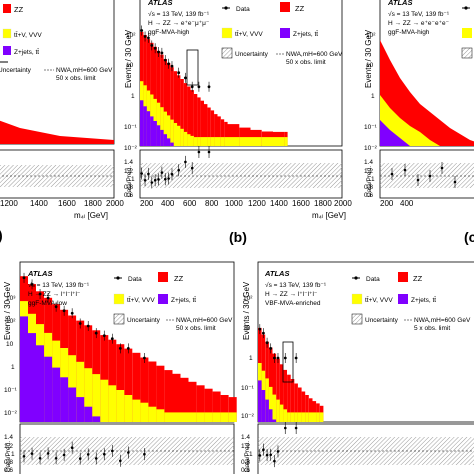 The width and height of the screenshot is (474, 474). Describe the element at coordinates (168, 203) in the screenshot. I see `xtick-b-400: 400` at that location.